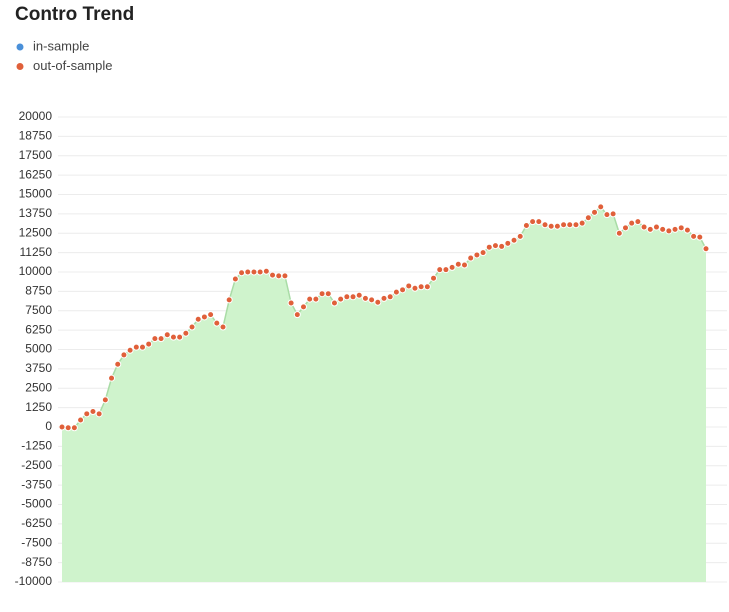 This screenshot has width=729, height=612. I want to click on y-tick-label: 12500, so click(36, 232).